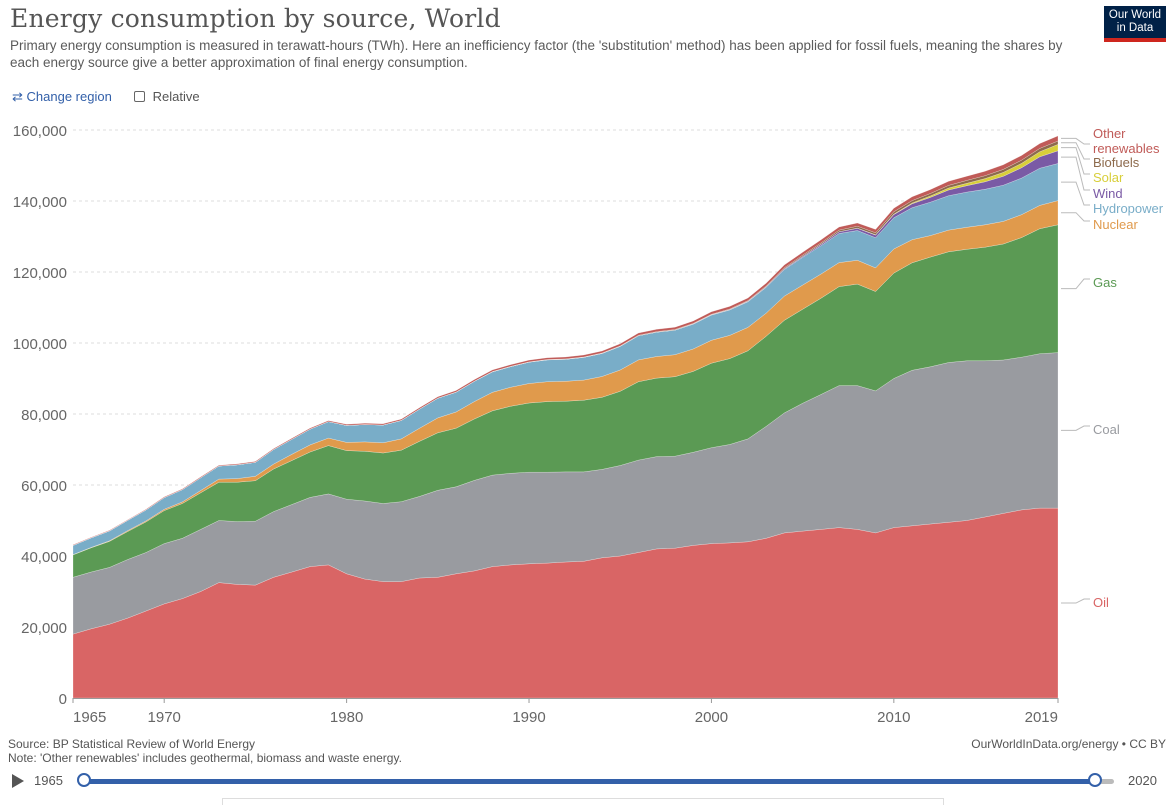 This screenshot has height=805, width=1176. I want to click on change-region-label: Change region, so click(69, 96).